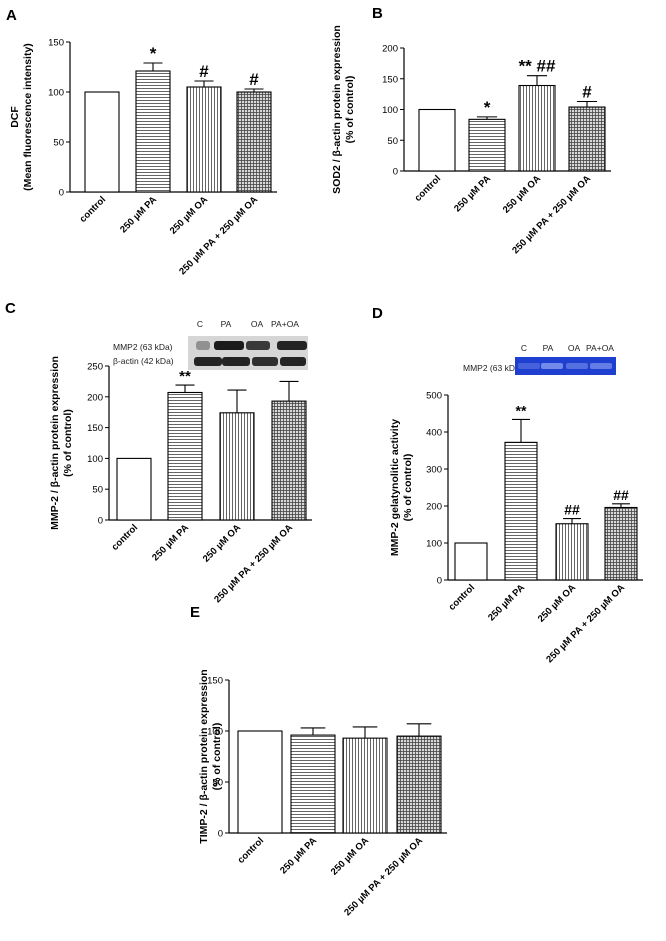 This screenshot has width=666, height=941. I want to click on zymography-inset: C PA OA PA+OA MMP2 (63 kDa), so click(539, 359).